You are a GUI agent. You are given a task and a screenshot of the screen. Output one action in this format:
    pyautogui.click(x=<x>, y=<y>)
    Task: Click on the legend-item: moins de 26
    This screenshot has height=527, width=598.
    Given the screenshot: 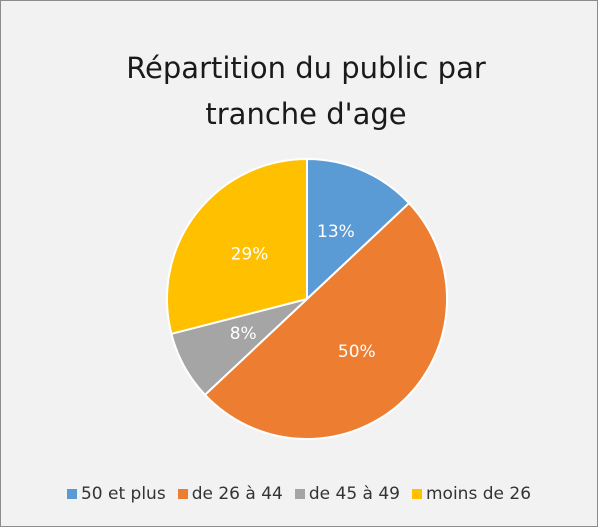 What is the action you would take?
    pyautogui.click(x=471, y=494)
    